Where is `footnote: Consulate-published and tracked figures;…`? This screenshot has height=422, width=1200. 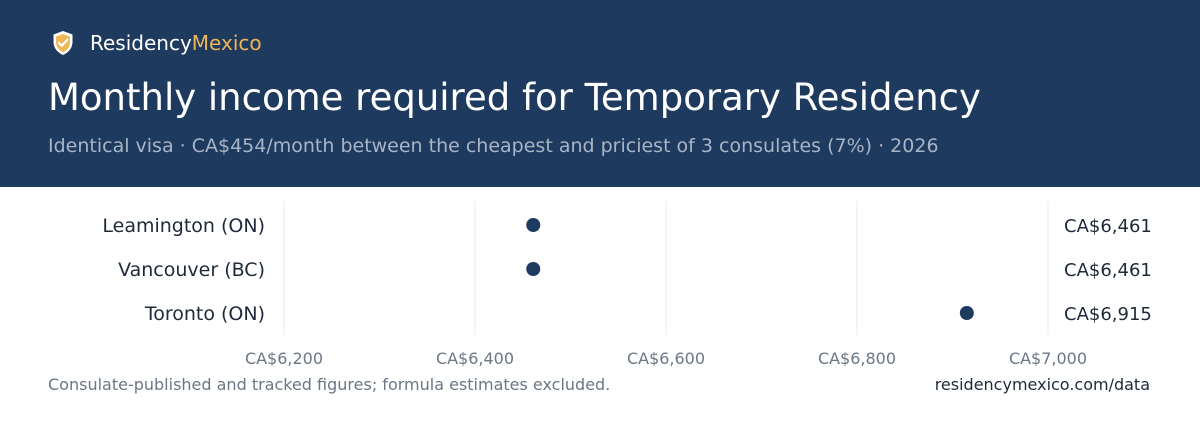
footnote: Consulate-published and tracked figures;… is located at coordinates (329, 384).